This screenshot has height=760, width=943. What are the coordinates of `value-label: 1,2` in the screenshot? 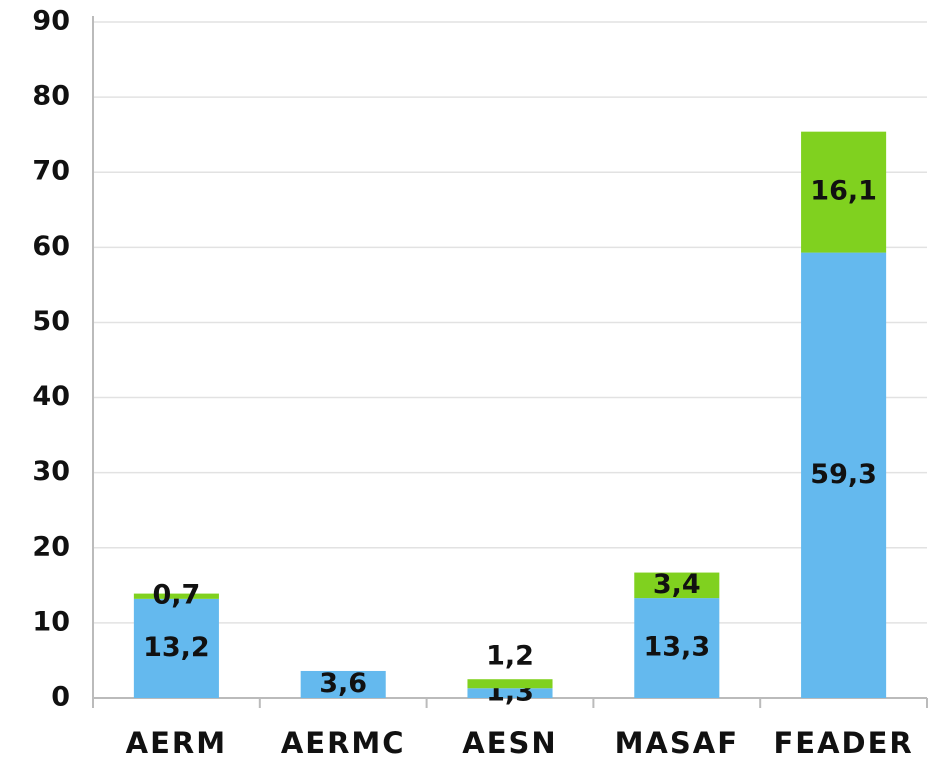 It's located at (510, 656).